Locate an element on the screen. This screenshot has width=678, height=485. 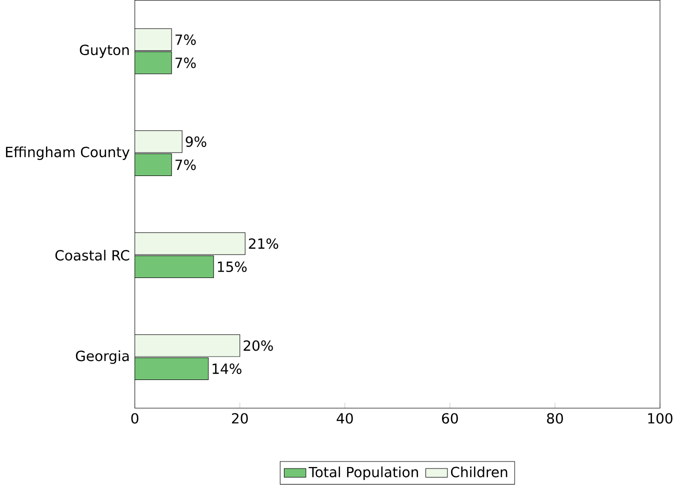
x-tick-label: 80 is located at coordinates (555, 418).